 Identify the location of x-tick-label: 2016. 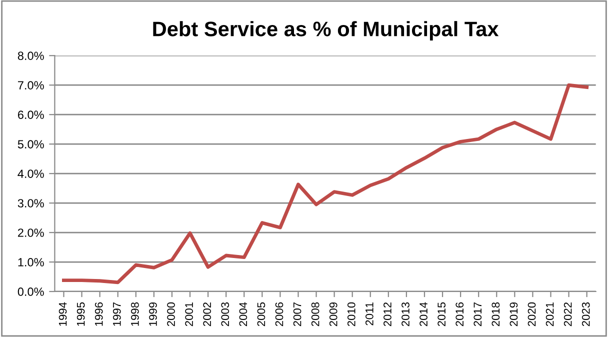
(460, 314).